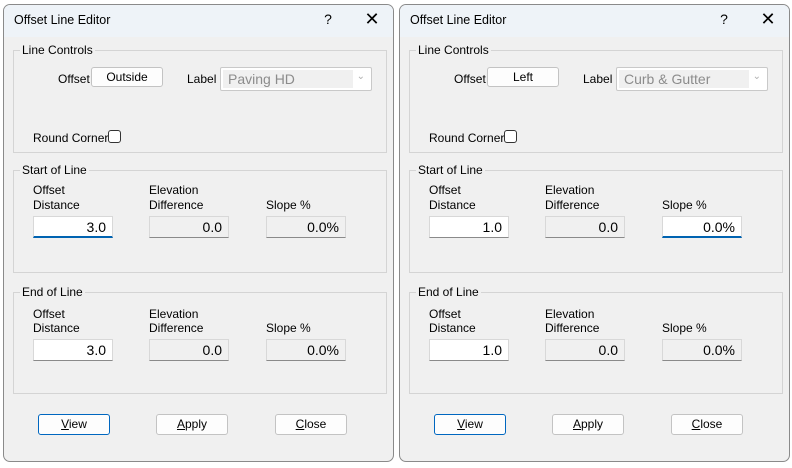 Image resolution: width=792 pixels, height=468 pixels. What do you see at coordinates (288, 79) in the screenshot?
I see `label-dropdown-value: Paving HD` at bounding box center [288, 79].